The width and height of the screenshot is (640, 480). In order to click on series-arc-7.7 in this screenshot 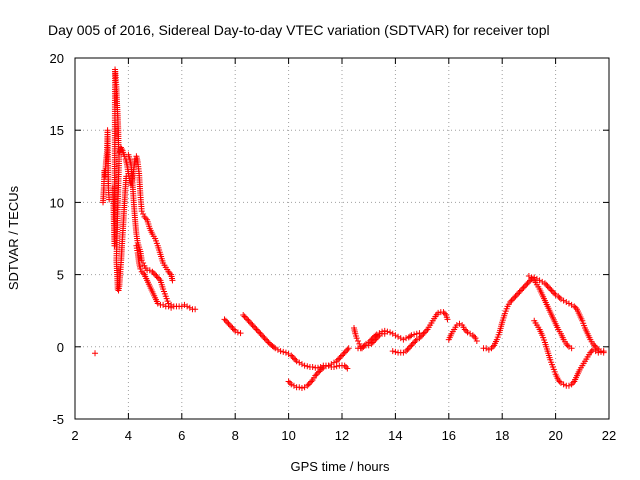, I will do `click(232, 326)`.